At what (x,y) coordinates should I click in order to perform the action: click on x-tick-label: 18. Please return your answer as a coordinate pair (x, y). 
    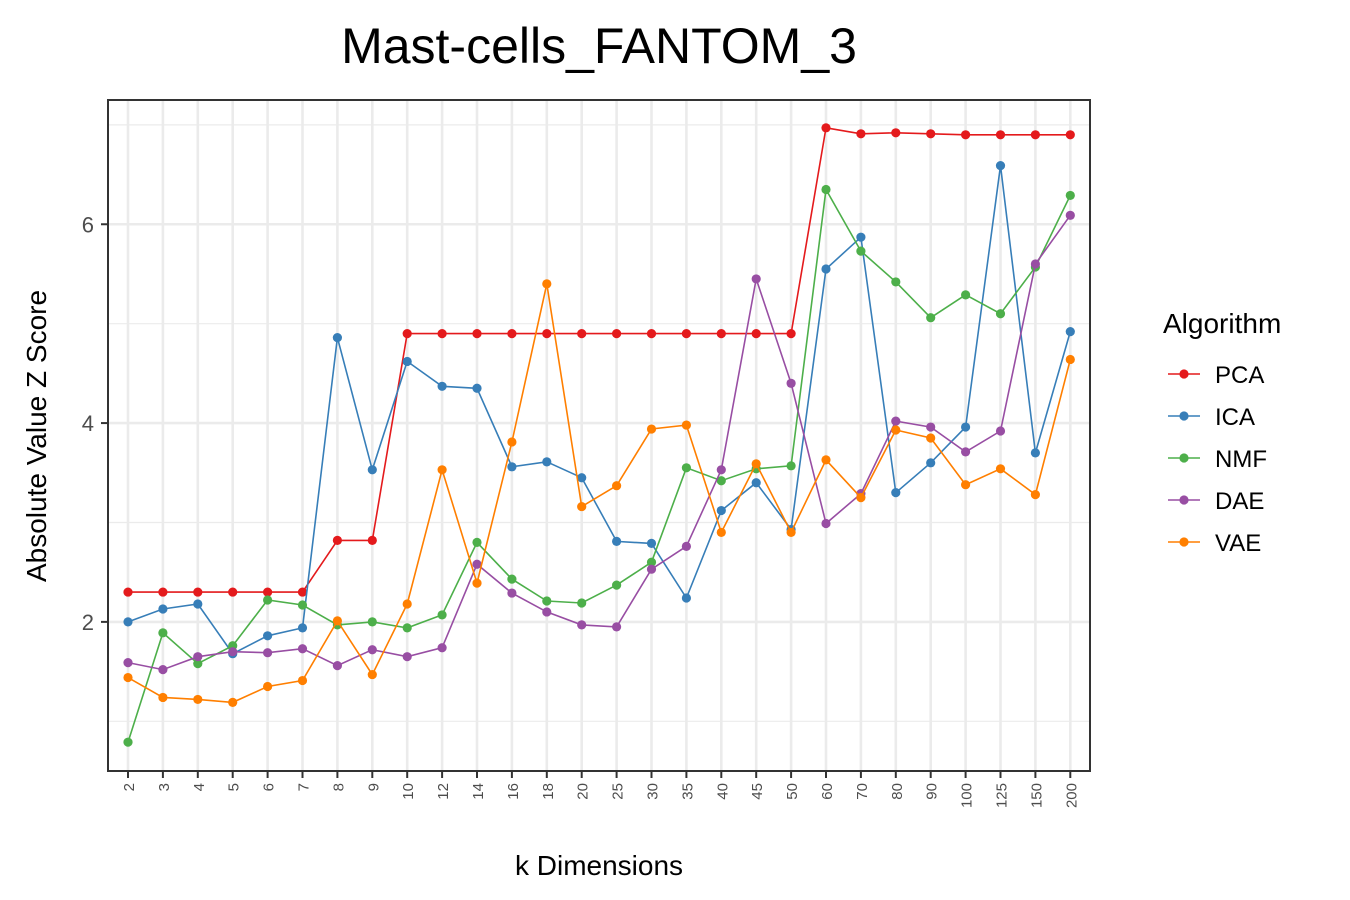
    Looking at the image, I should click on (548, 791).